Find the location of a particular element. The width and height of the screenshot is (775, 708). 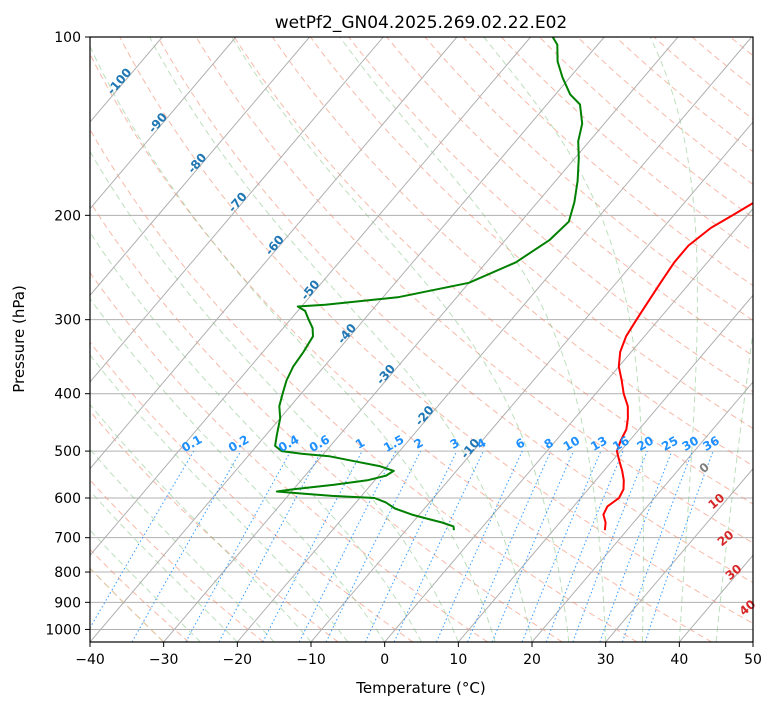

y-tick-label: 500 is located at coordinates (67, 452).